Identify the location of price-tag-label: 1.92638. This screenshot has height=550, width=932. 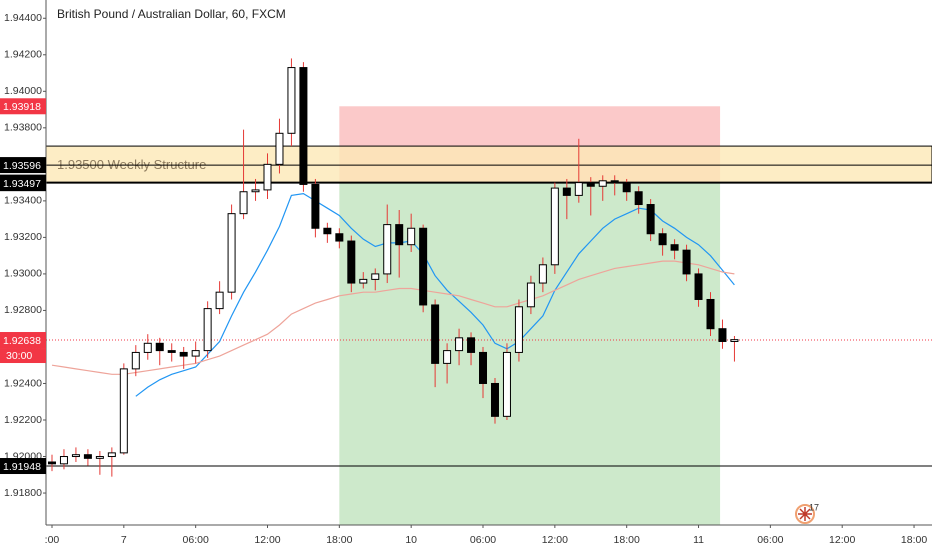
(22, 341).